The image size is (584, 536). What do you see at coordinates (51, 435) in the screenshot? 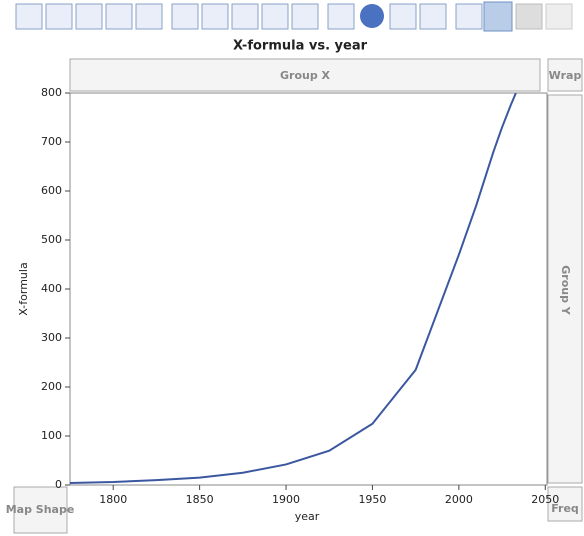
I see `y-tick-label: 100` at bounding box center [51, 435].